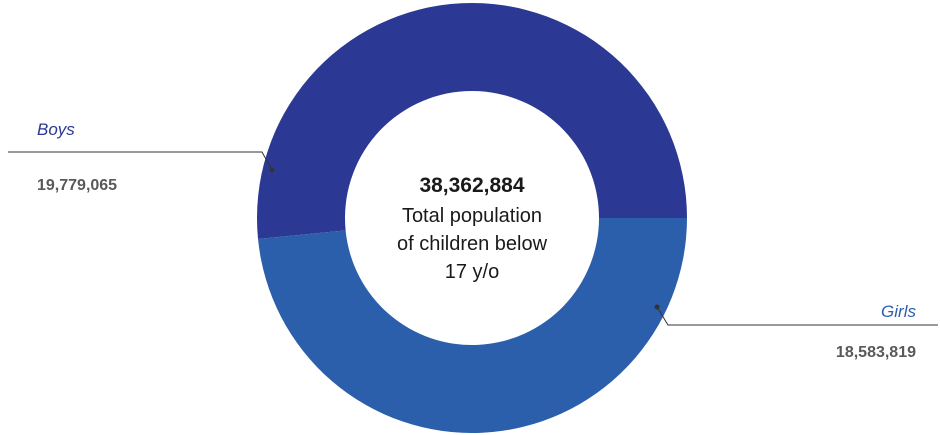 The image size is (940, 435). I want to click on center-label-line-1: Total population, so click(472, 216).